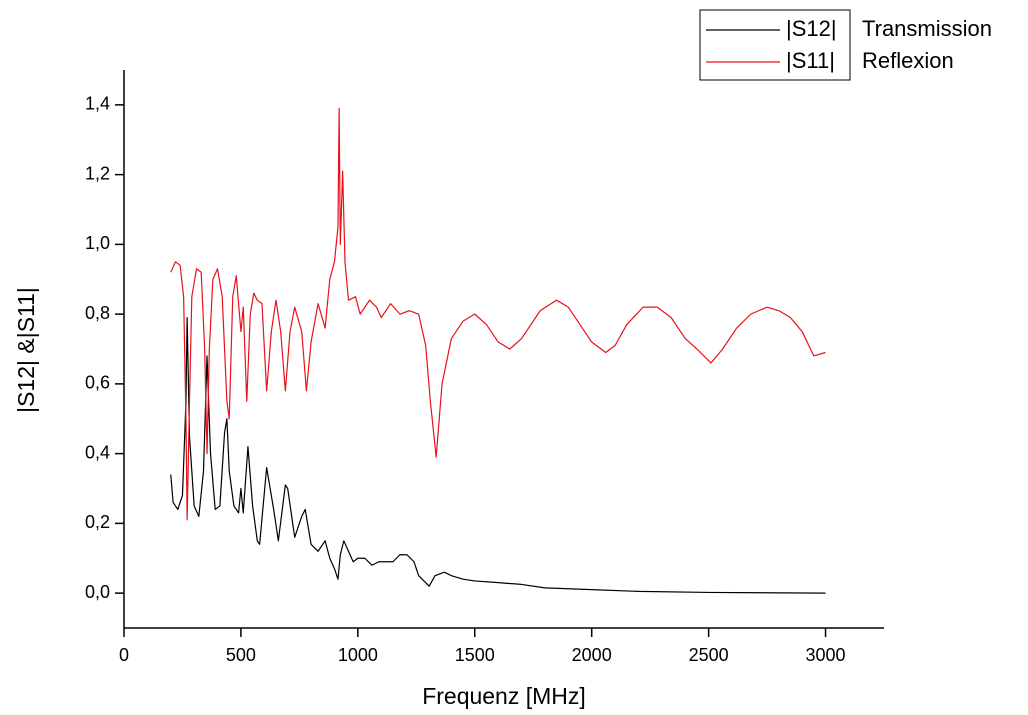  What do you see at coordinates (826, 655) in the screenshot?
I see `x-tick-label: 3000` at bounding box center [826, 655].